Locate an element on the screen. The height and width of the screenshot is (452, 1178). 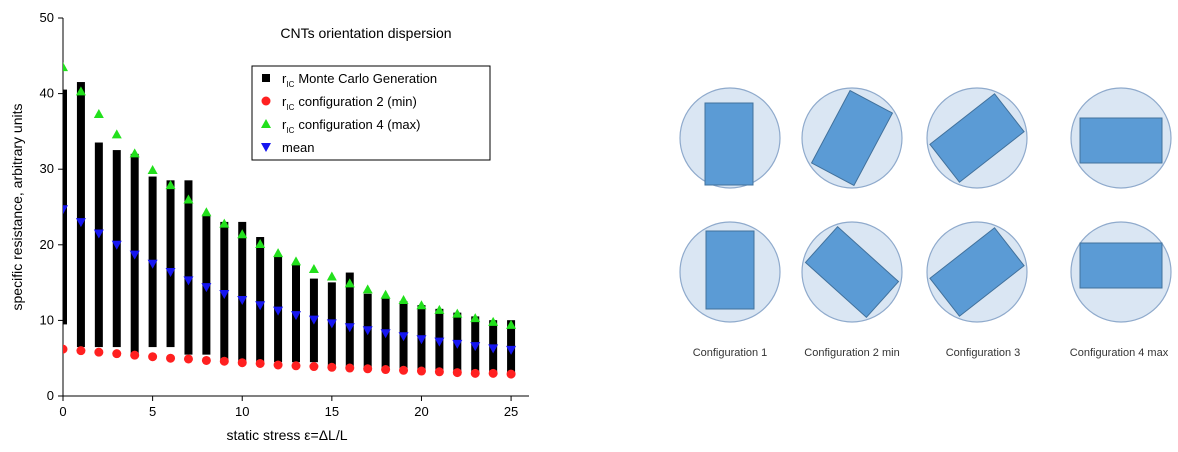
y-tick-label: 0 is located at coordinates (50, 395).